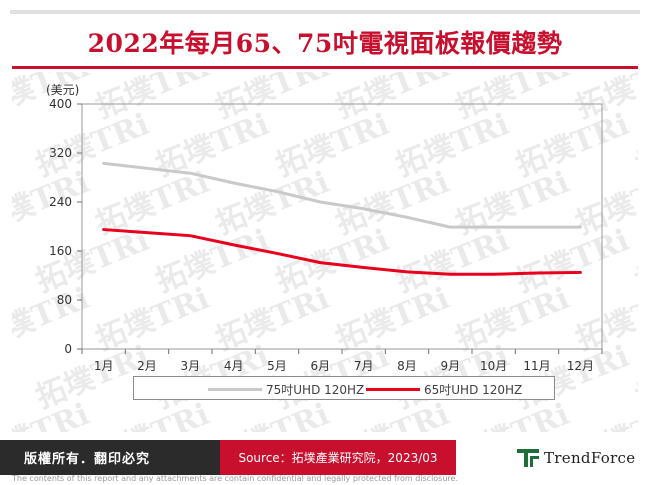 The image size is (650, 485). Describe the element at coordinates (234, 366) in the screenshot. I see `x-tick-label: 4月` at that location.